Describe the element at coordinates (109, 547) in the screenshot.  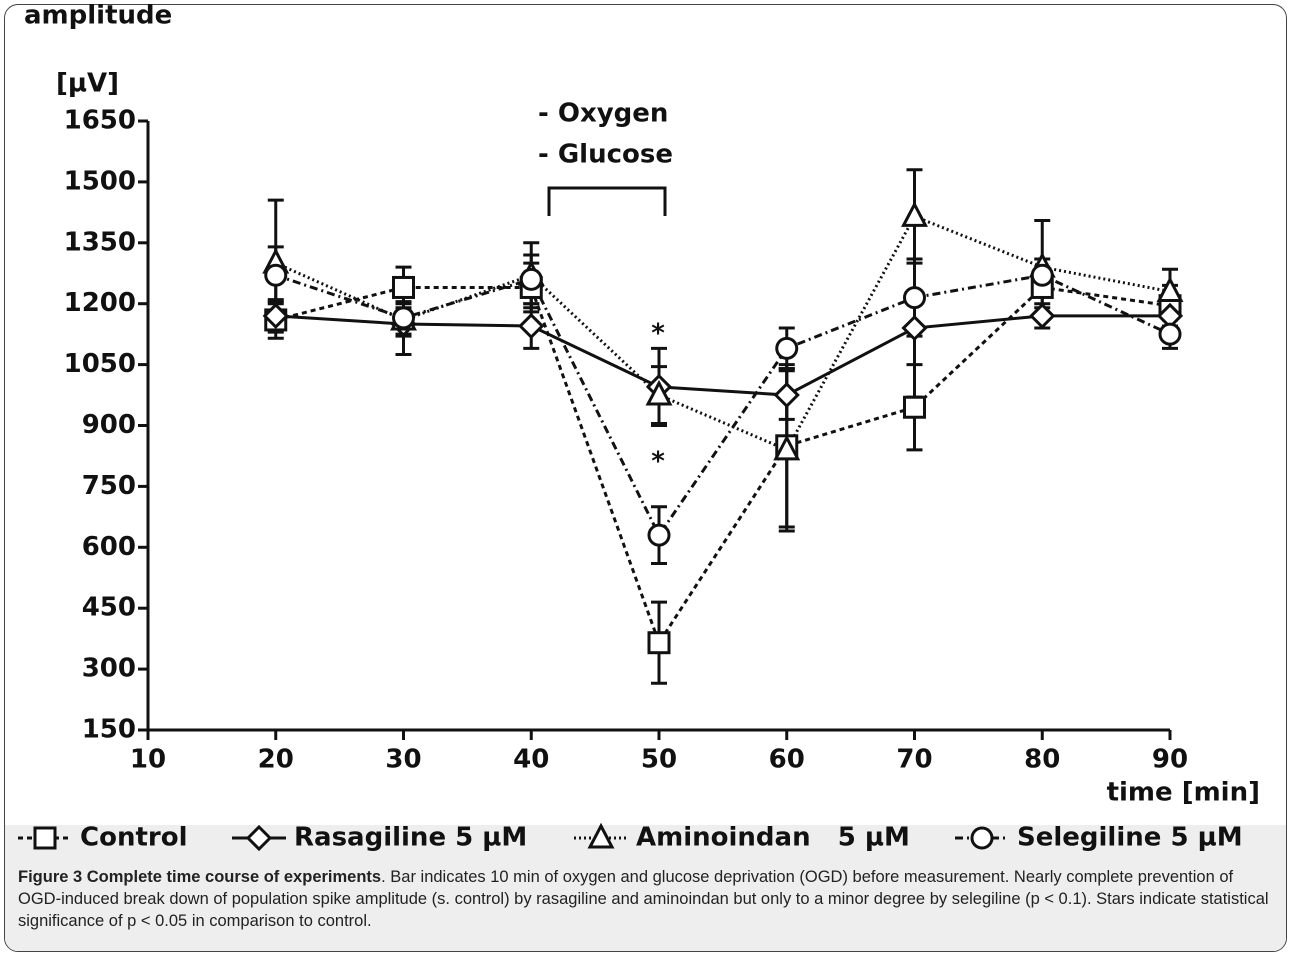
I see `y-tick-label: 600` at that location.